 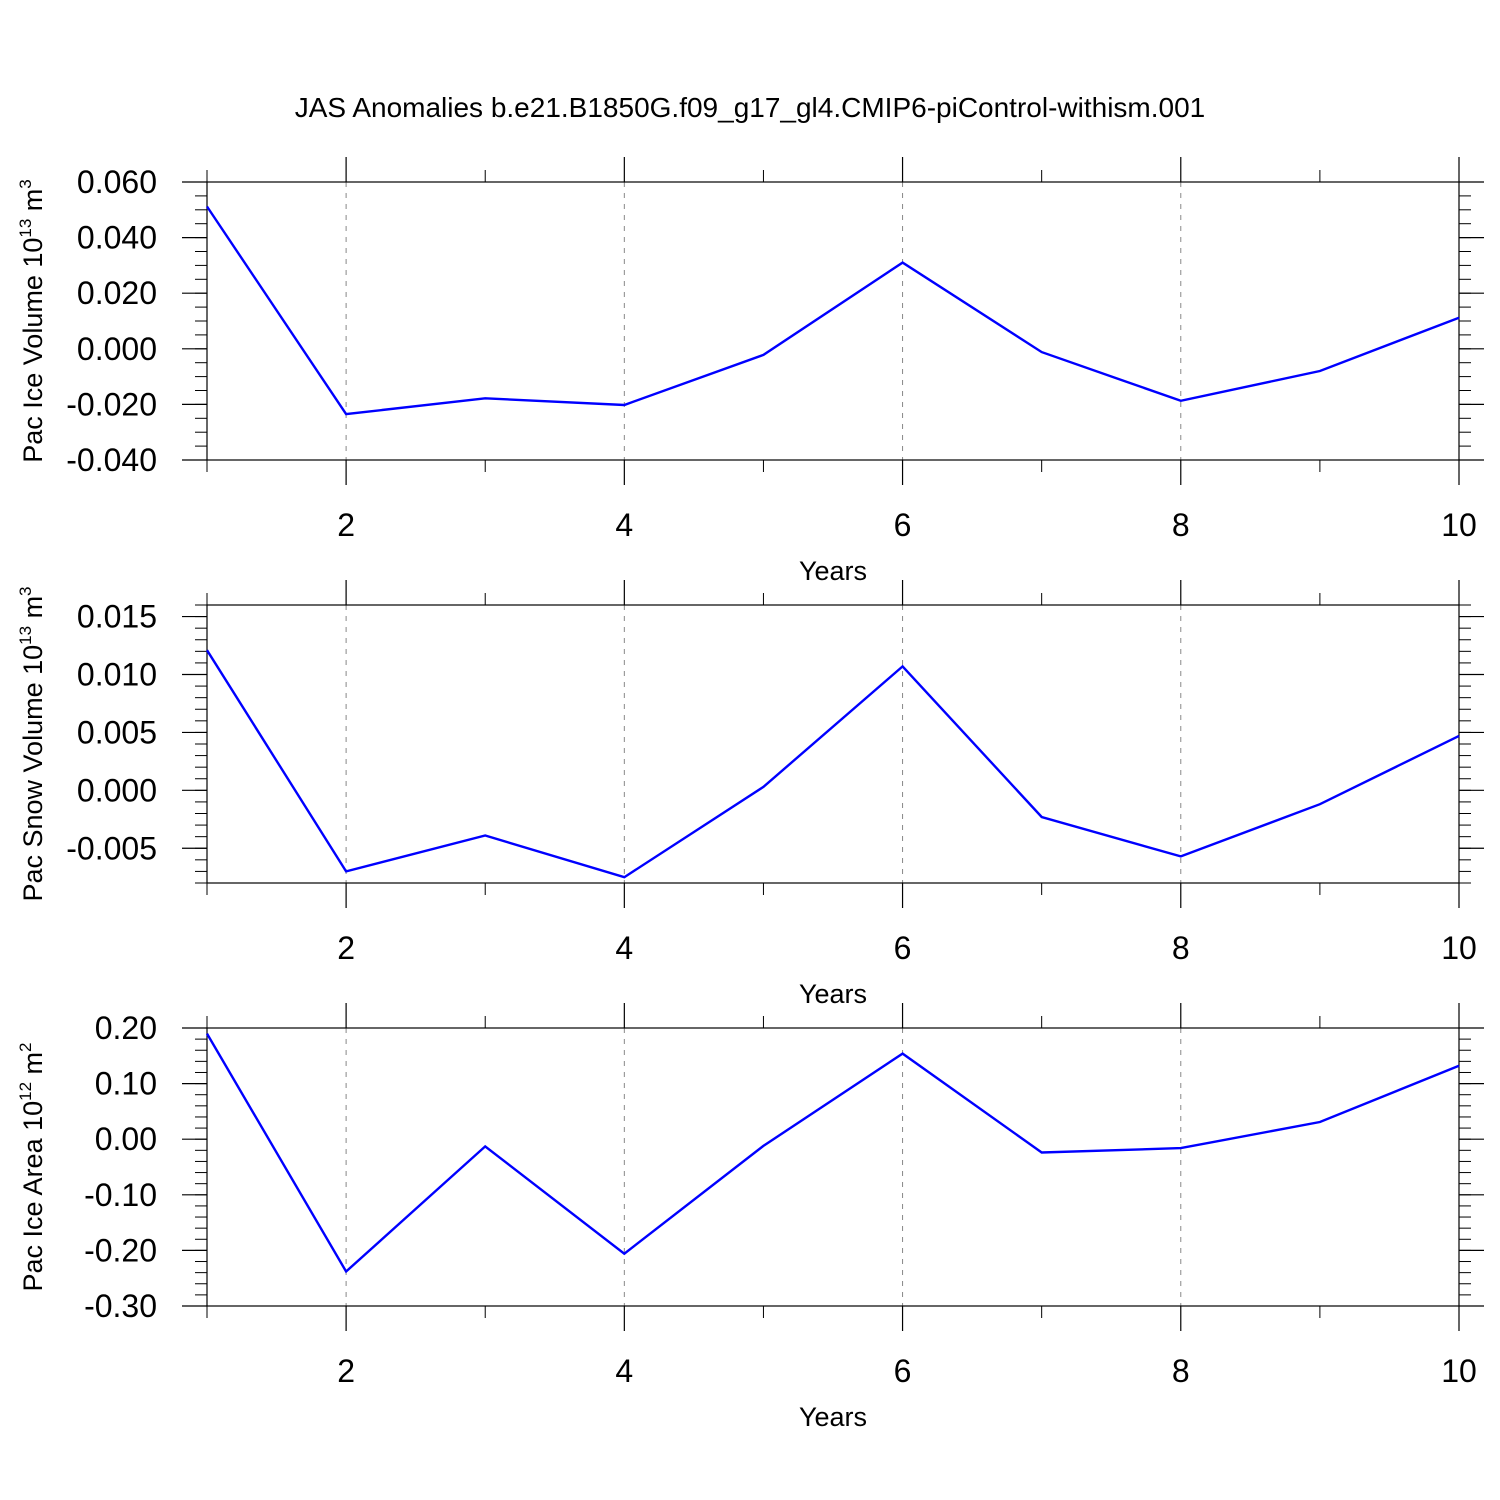 What do you see at coordinates (33, 1067) in the screenshot?
I see `panel-3-y-axis-title-part: m` at bounding box center [33, 1067].